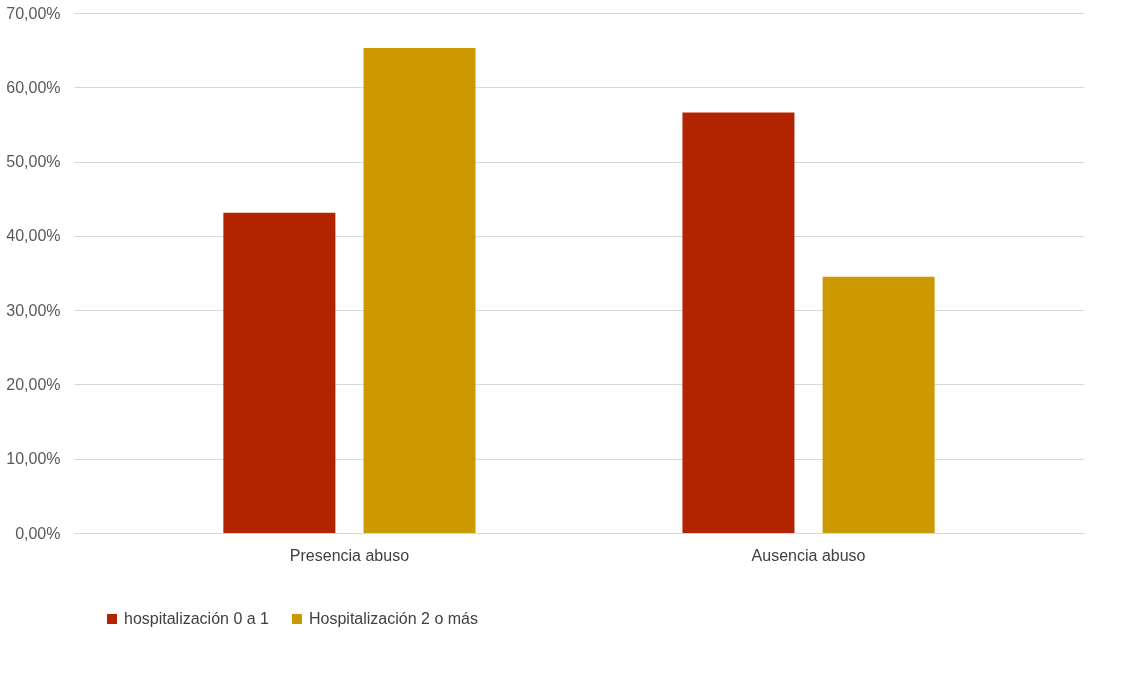 Image resolution: width=1147 pixels, height=677 pixels. Describe the element at coordinates (349, 555) in the screenshot. I see `x-tick-label: Presencia abuso` at that location.